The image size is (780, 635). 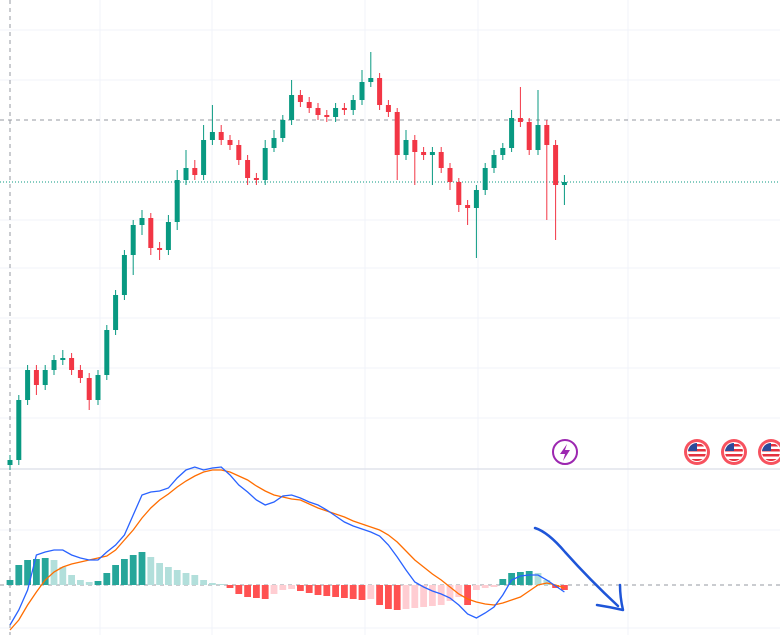 I want to click on event-icons, so click(x=666, y=452).